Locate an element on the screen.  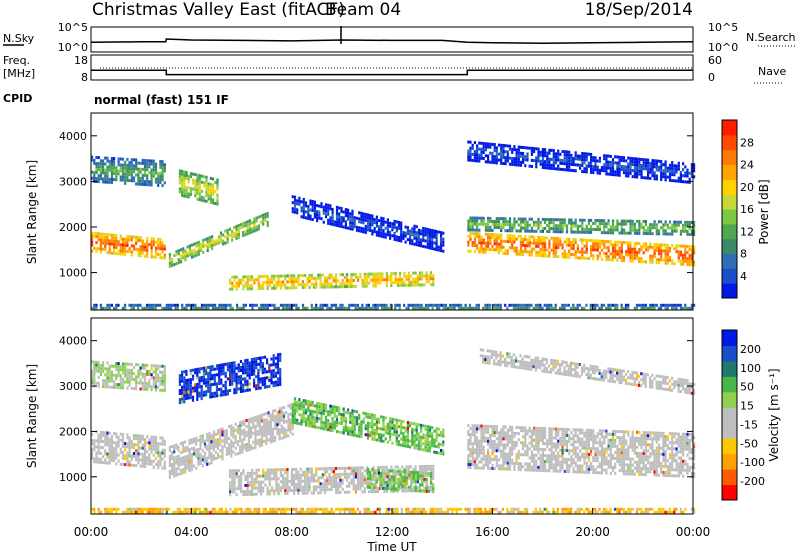
power-cell-1948 is located at coordinates (492, 153).